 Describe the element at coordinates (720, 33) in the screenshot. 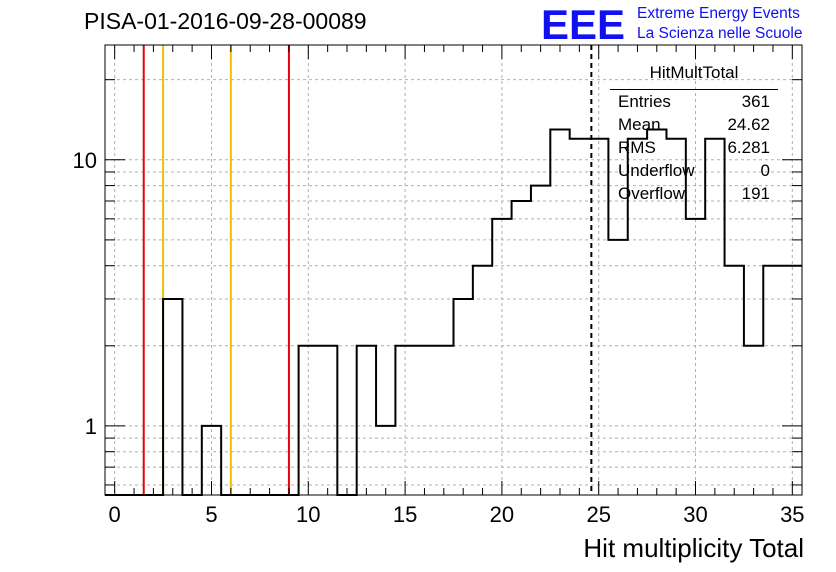

I see `logo-line-2: La Scienza nelle Scuole` at that location.